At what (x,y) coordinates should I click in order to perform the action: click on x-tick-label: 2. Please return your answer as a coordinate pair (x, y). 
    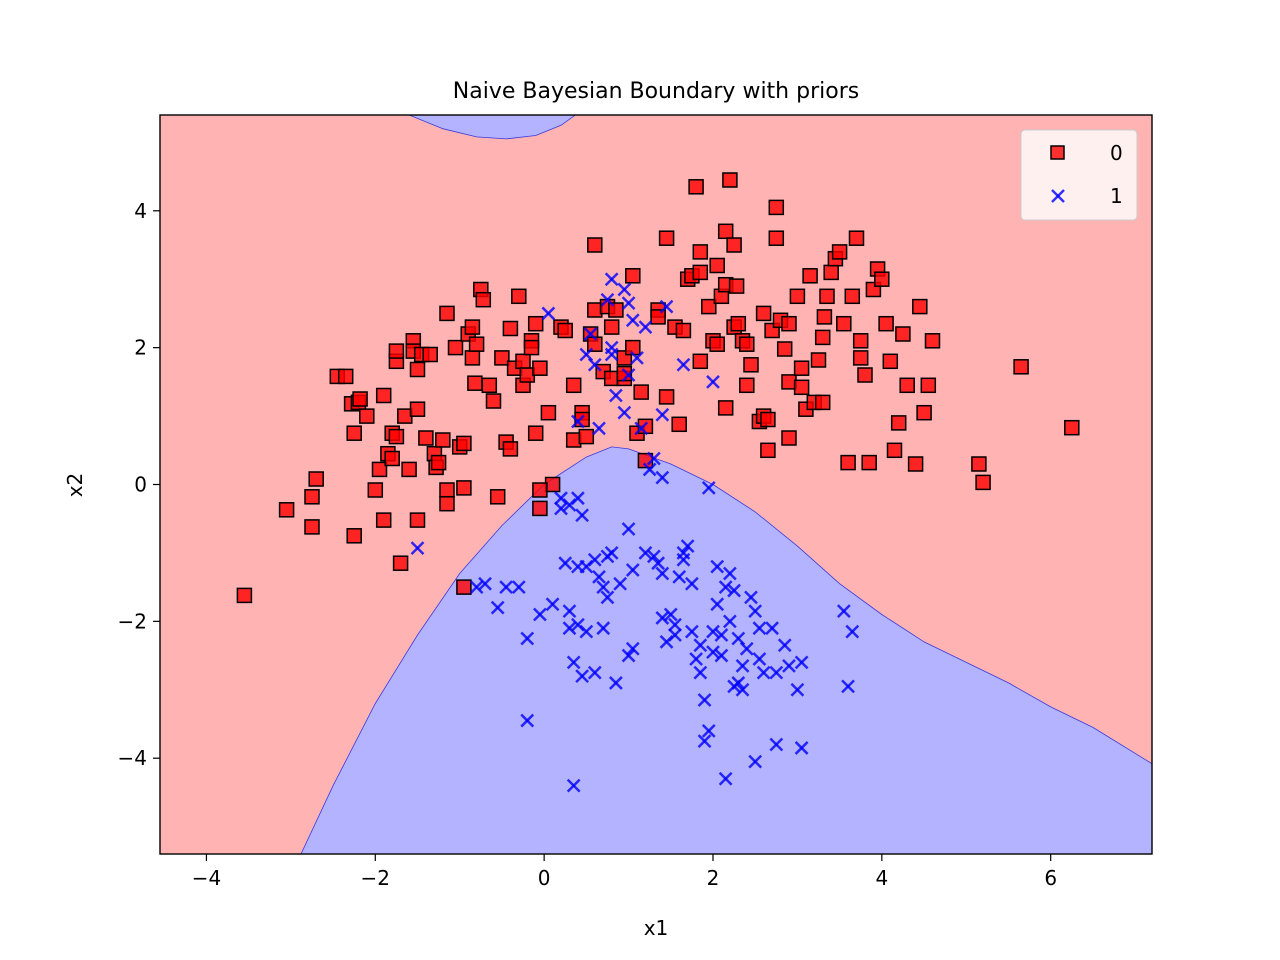
    Looking at the image, I should click on (713, 878).